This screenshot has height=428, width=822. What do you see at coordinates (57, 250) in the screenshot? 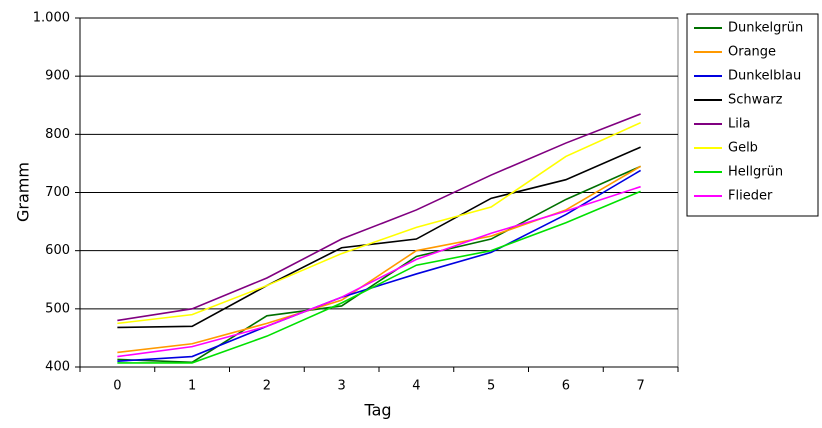
I see `y-tick-label: 600` at bounding box center [57, 250].